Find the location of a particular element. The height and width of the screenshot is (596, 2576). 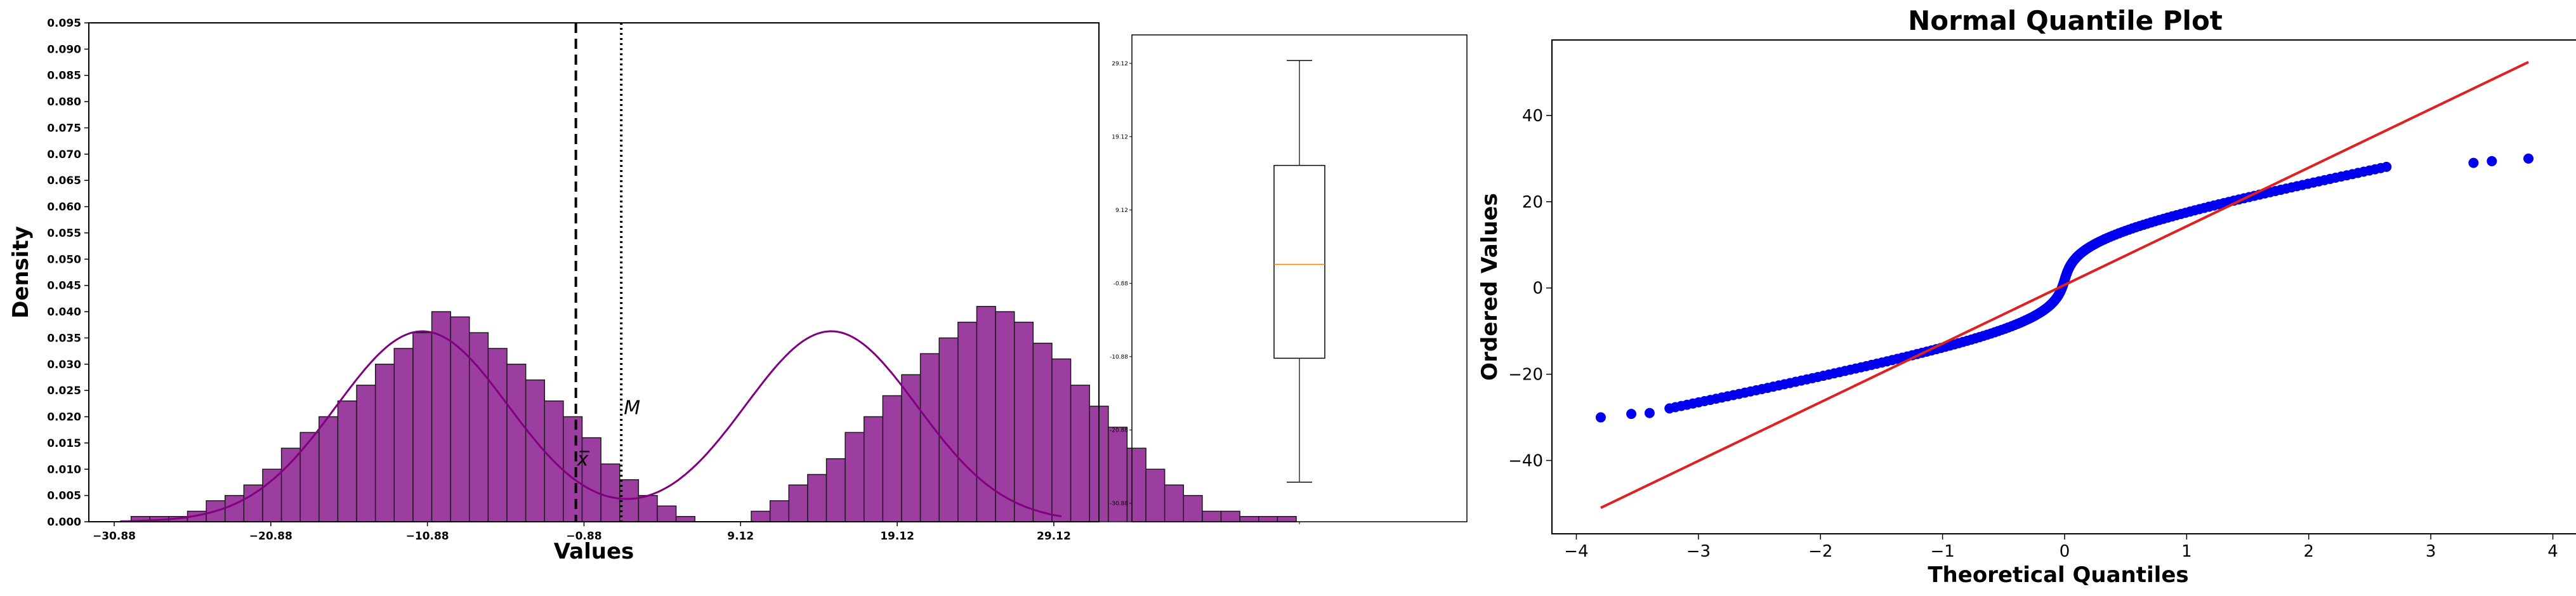

boxplot-panel: 29.12 19.12 9.12 -0.88 -10.88 -20.88 -30.88 is located at coordinates (1289, 279).